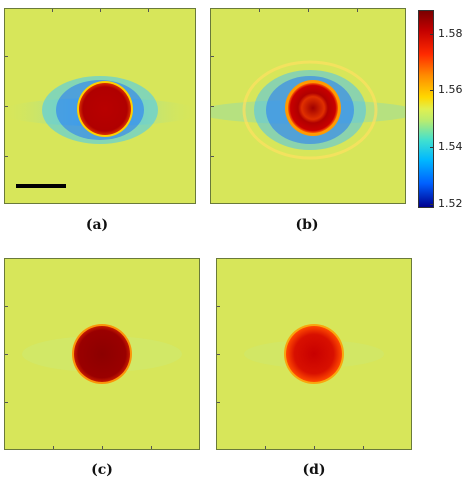  I want to click on field-image-c, so click(102, 354).